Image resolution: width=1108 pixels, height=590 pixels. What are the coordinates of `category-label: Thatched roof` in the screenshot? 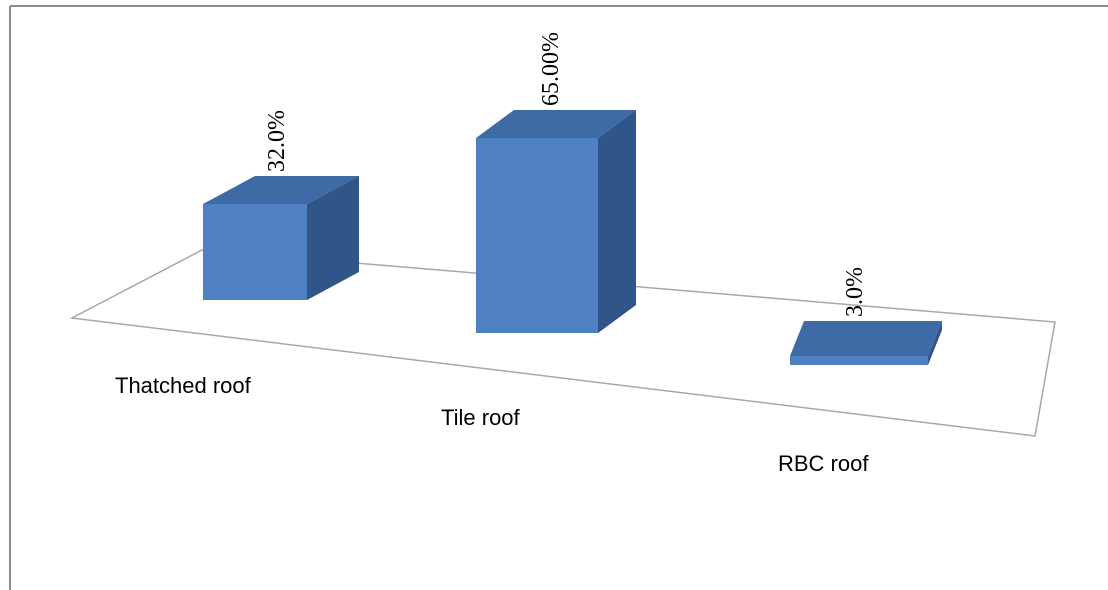 It's located at (183, 385).